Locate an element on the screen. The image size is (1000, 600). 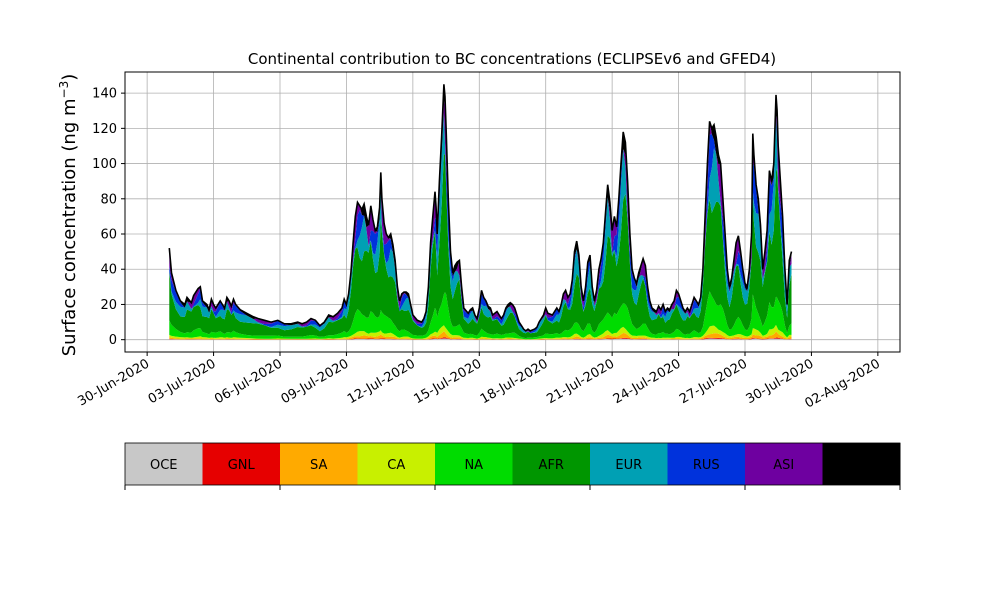
legend-label-na: NA is located at coordinates (473, 465).